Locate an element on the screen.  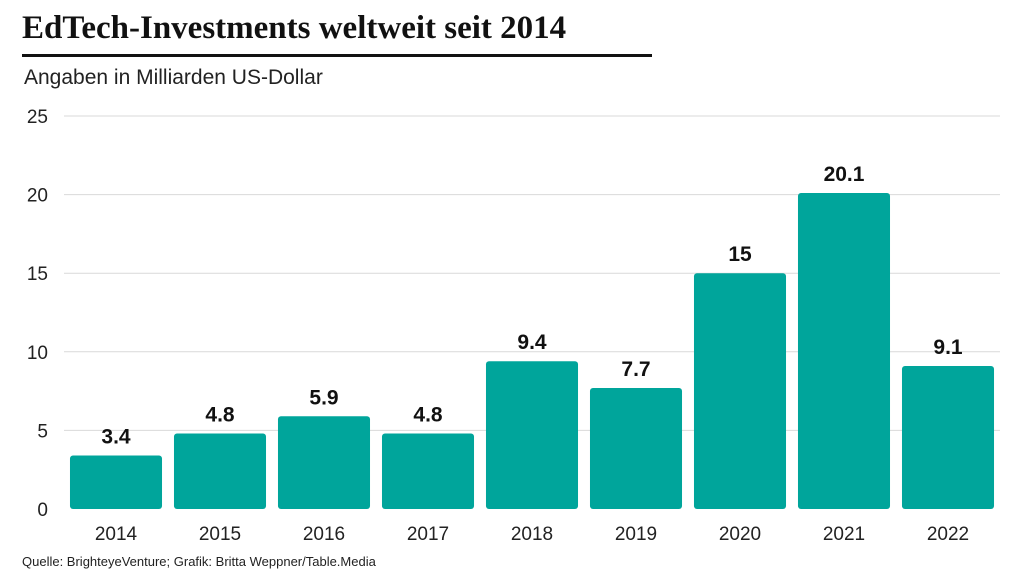
x-axis-ticks: 2014 2015 2016 2017 2018 2019 2020 2021 2022 is located at coordinates (532, 534).